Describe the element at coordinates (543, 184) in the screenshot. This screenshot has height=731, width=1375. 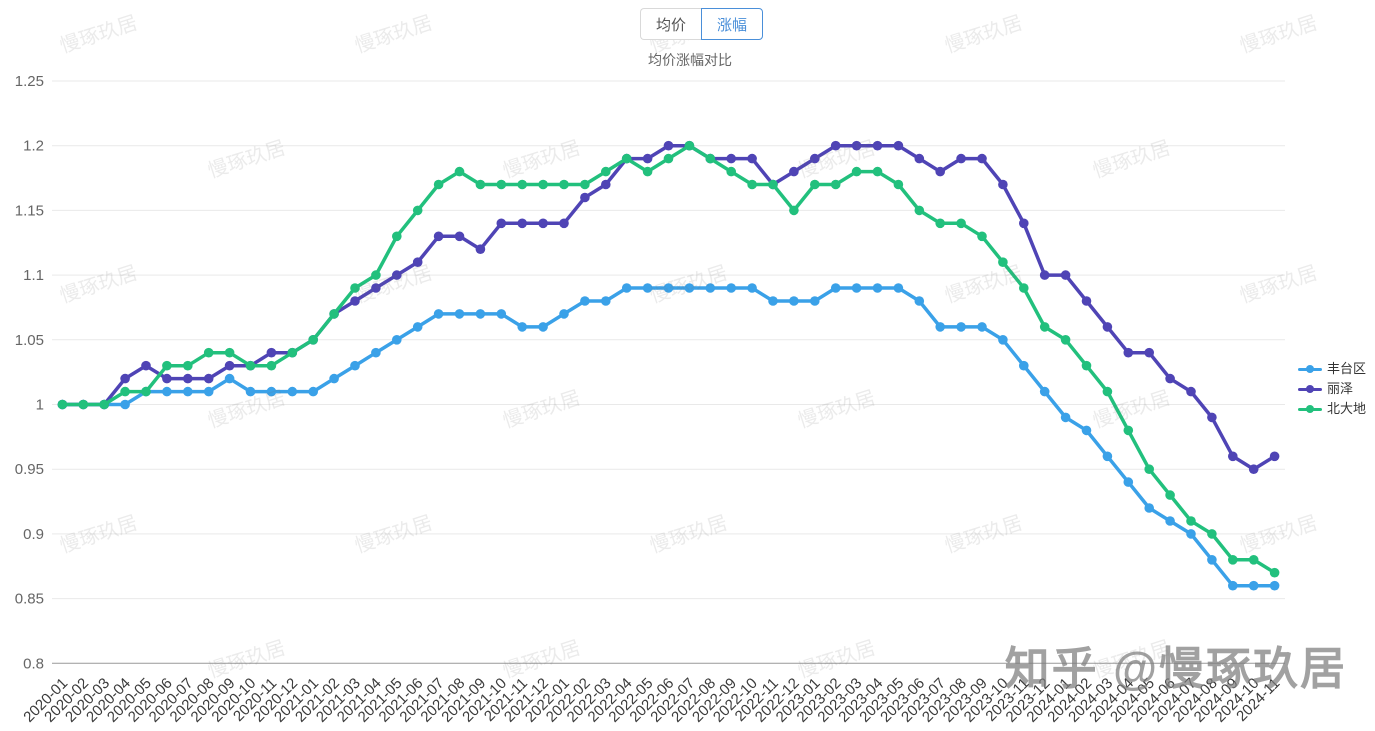
I see `data-point-北大地-2021-12` at that location.